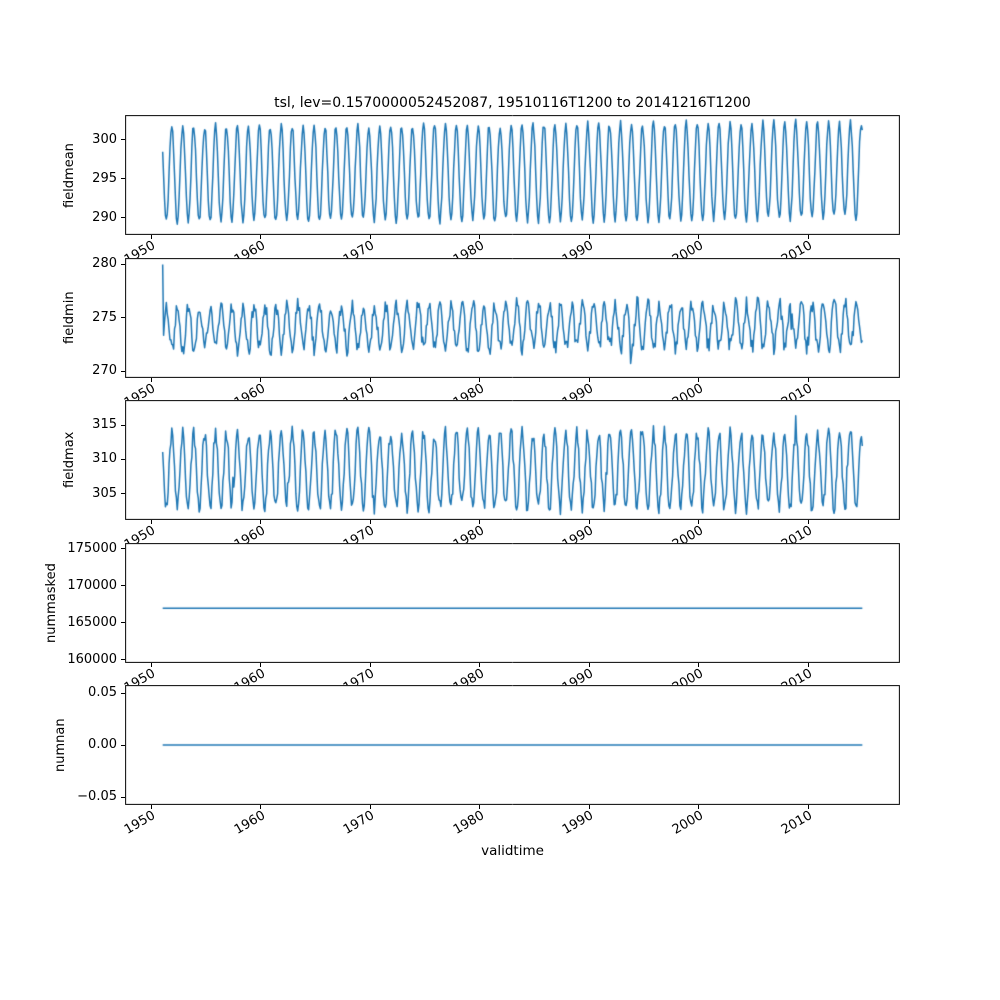 The image size is (1000, 1000). Describe the element at coordinates (512, 745) in the screenshot. I see `numnan-line-chart` at that location.